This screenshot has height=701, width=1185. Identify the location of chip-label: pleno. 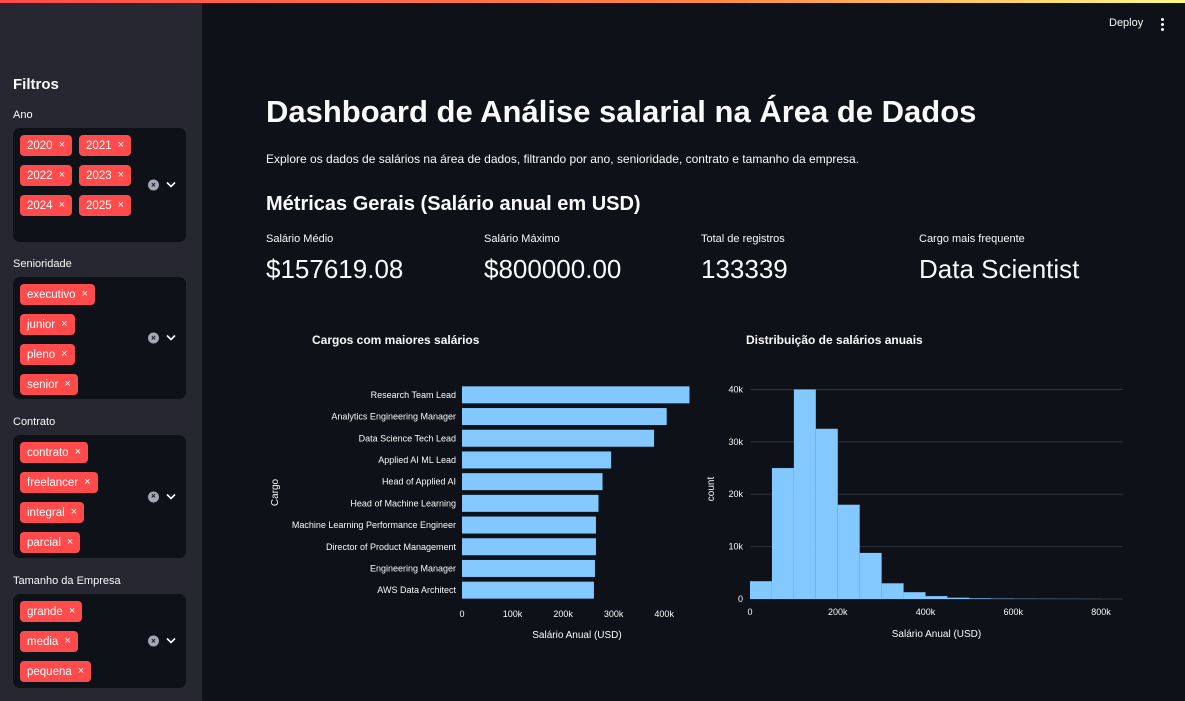
(41, 354).